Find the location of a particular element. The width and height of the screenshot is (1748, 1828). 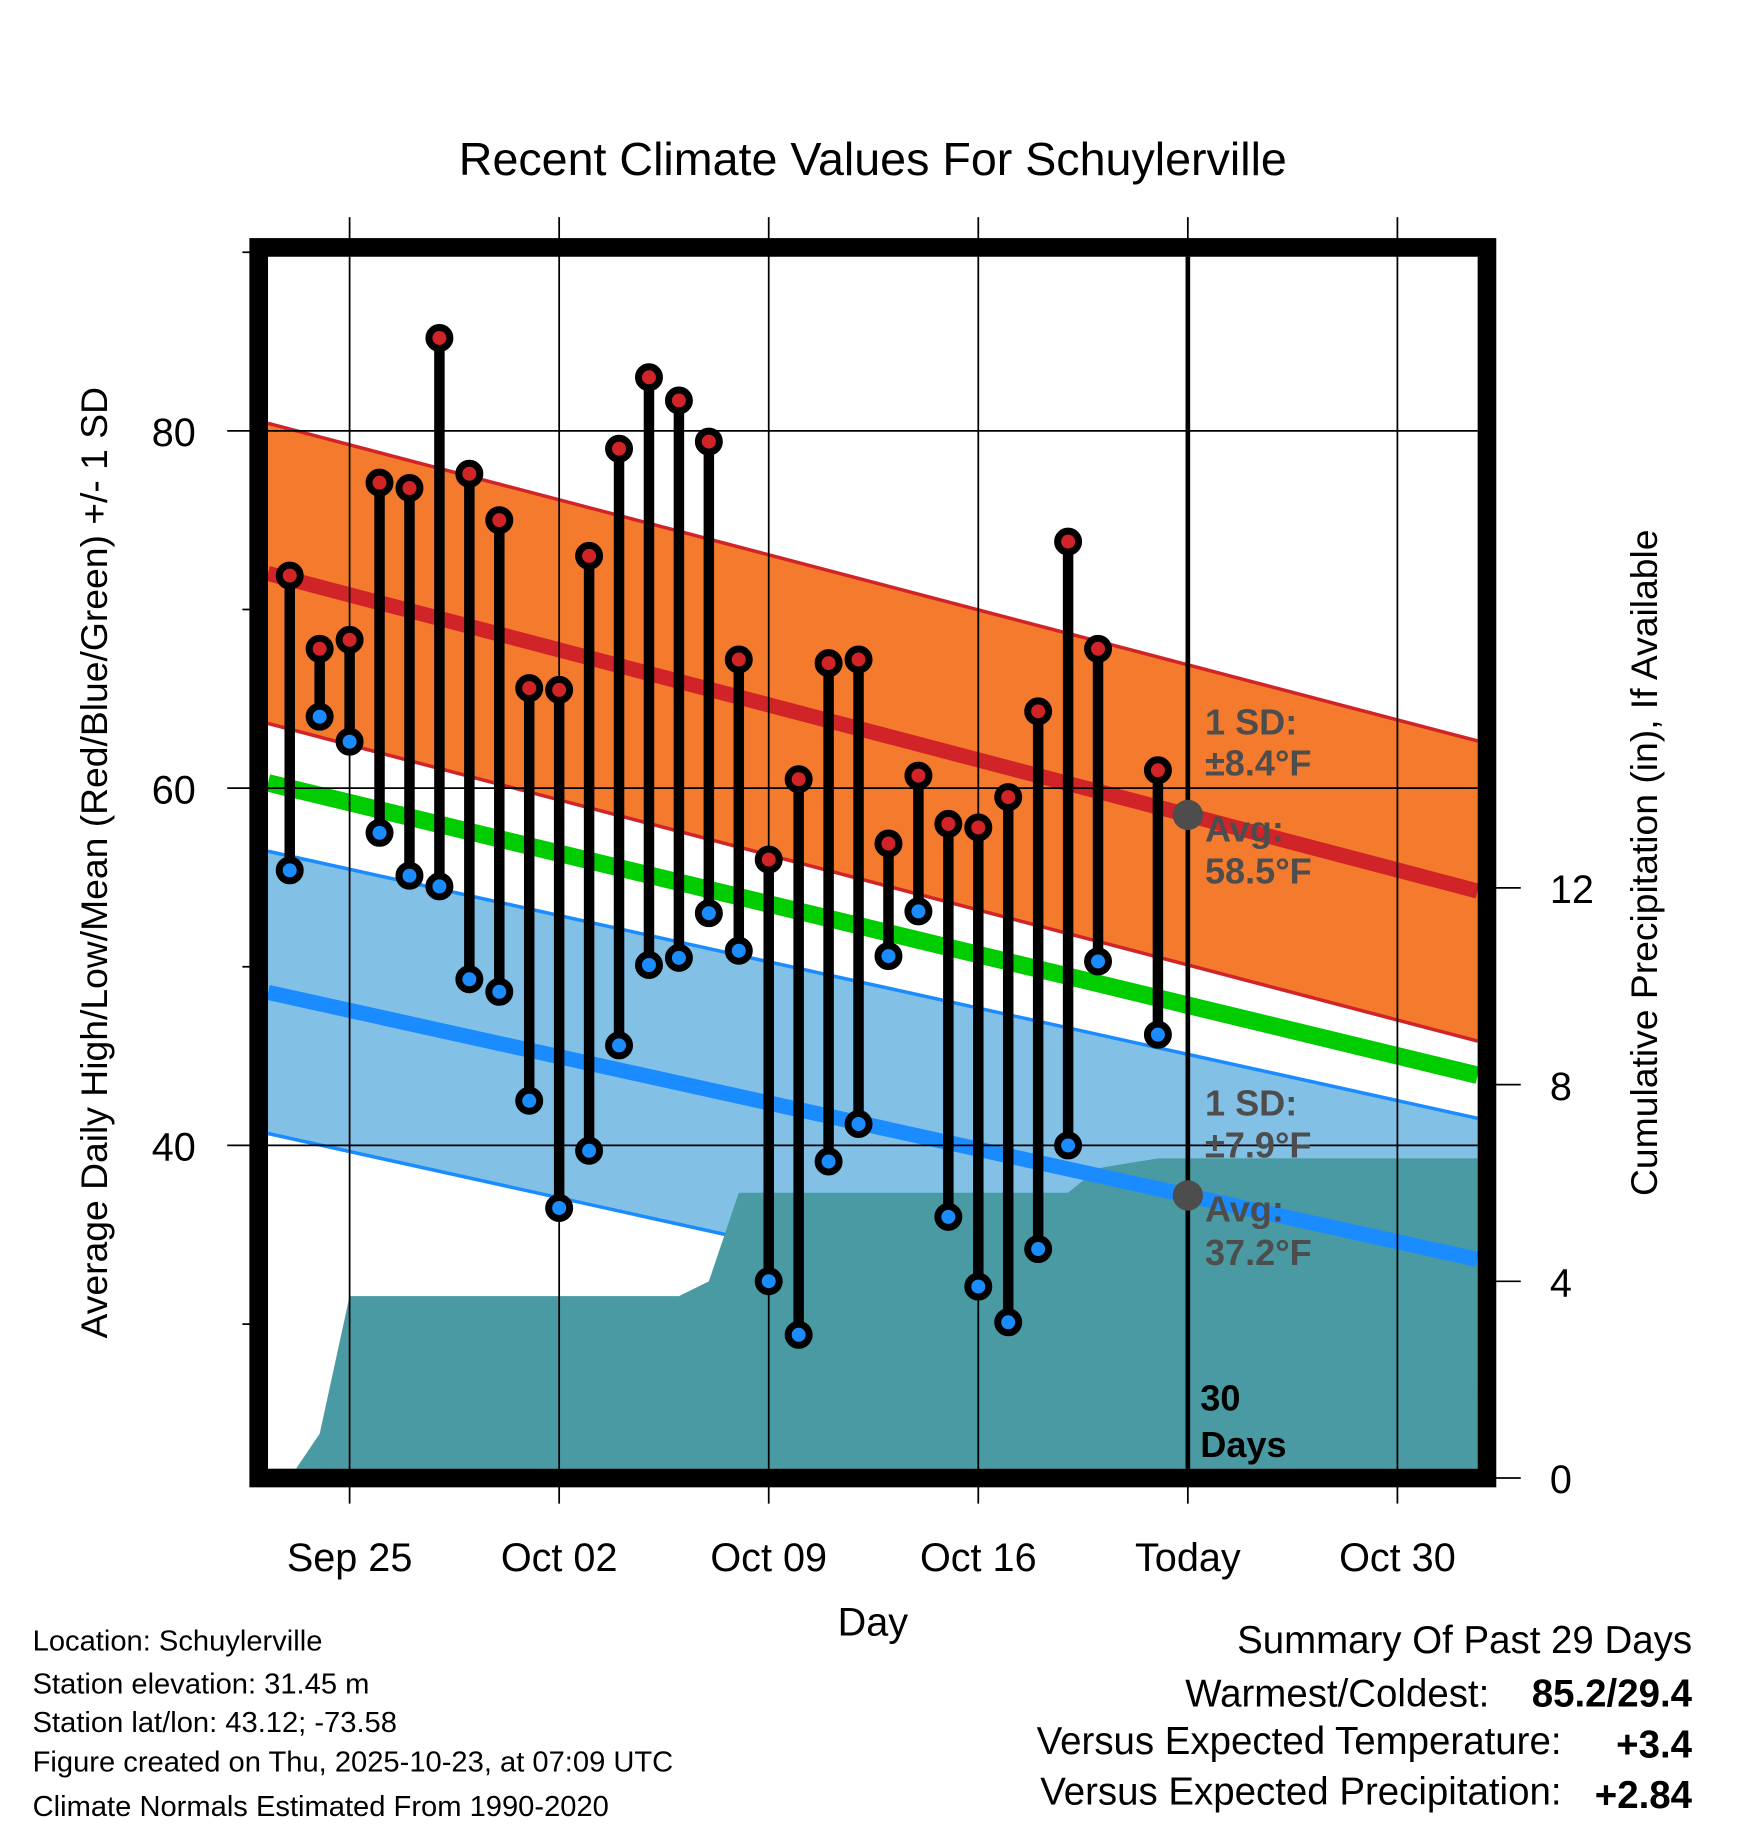

y2-tick-label: 4 is located at coordinates (1561, 1283).